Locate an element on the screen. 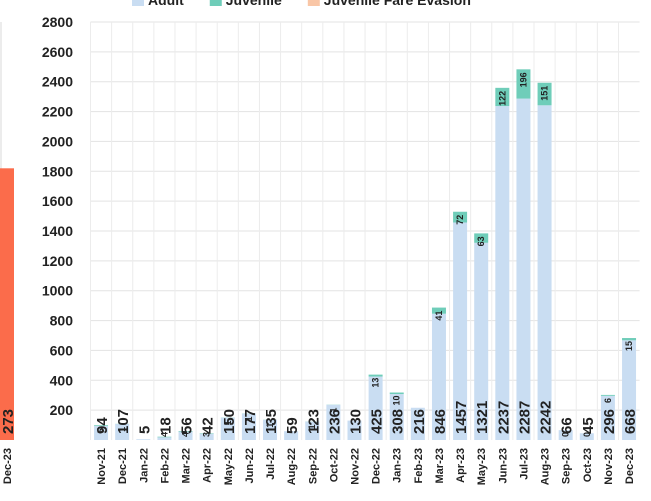 Image resolution: width=651 pixels, height=501 pixels. value-label-small: 5 is located at coordinates (101, 430).